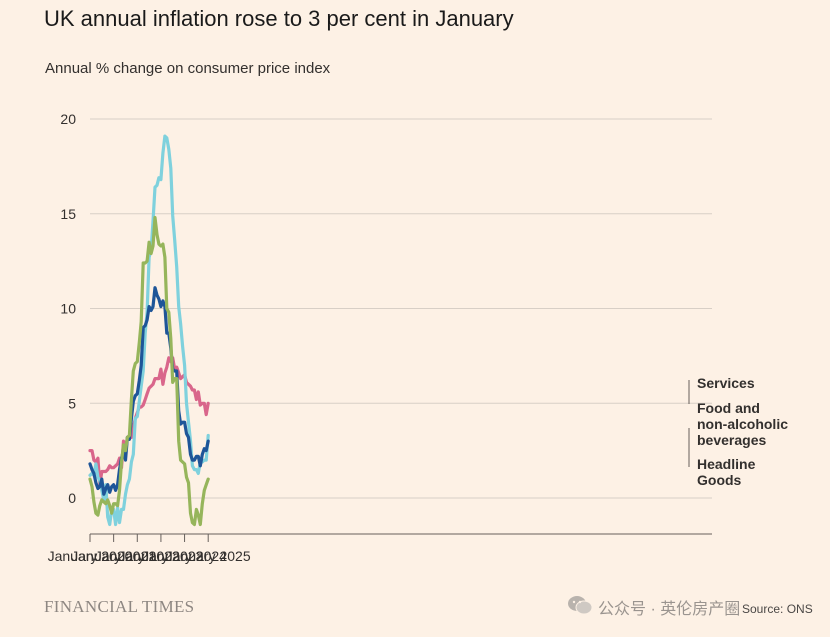 This screenshot has height=637, width=830. I want to click on x-tick-label: January 2023, so click(160, 556).